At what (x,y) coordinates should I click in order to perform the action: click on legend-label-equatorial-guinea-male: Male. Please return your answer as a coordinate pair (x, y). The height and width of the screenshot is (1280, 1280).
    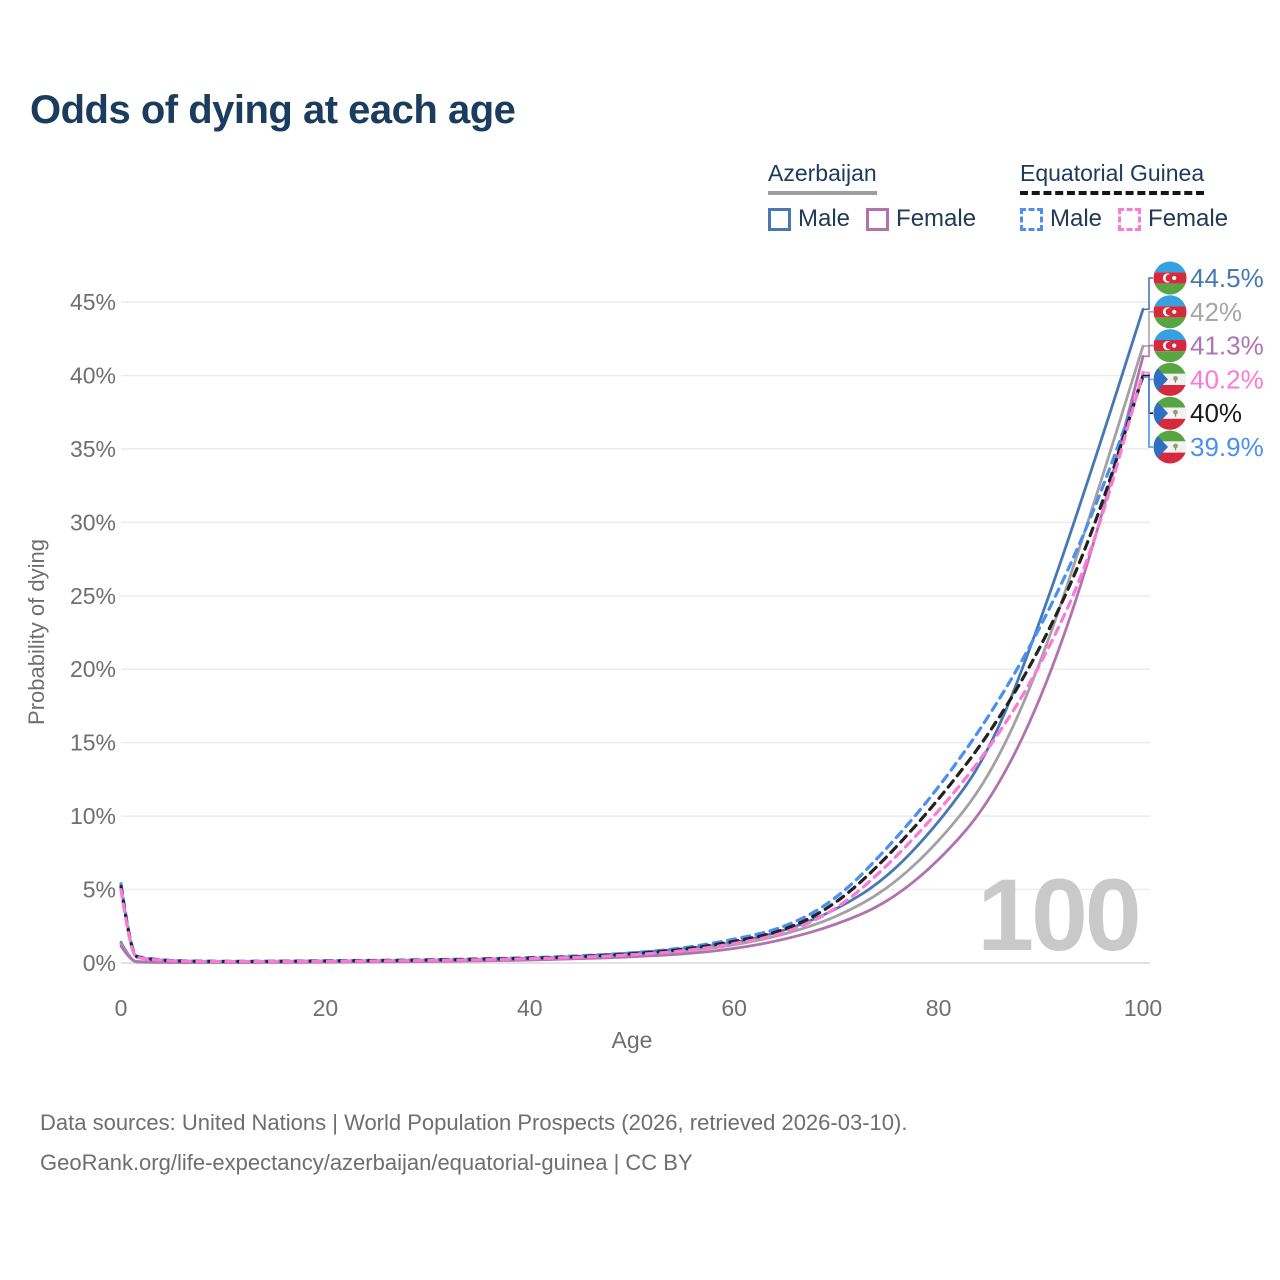
    Looking at the image, I should click on (1076, 218).